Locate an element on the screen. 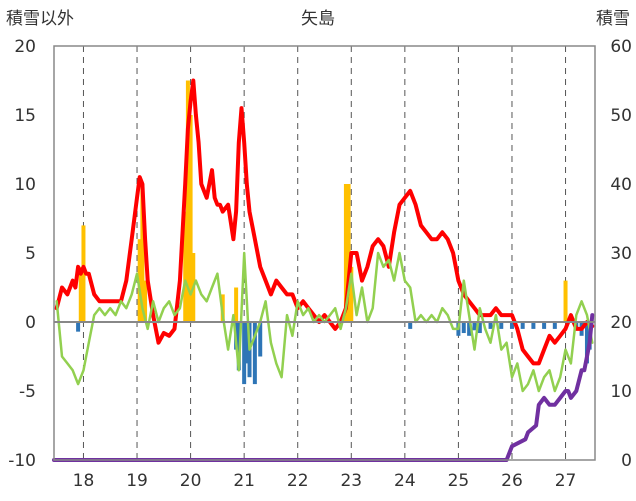  left-tick-label: 5 is located at coordinates (30, 254).